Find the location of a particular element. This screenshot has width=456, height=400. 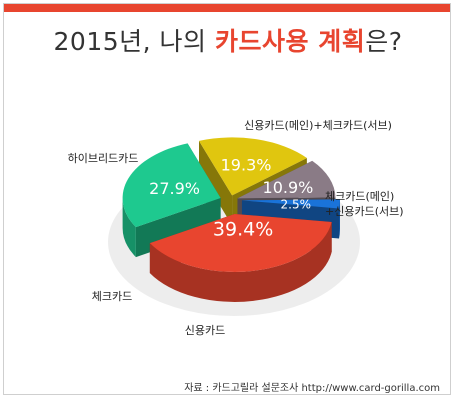

slice-category-label: 신용카드 is located at coordinates (205, 330).